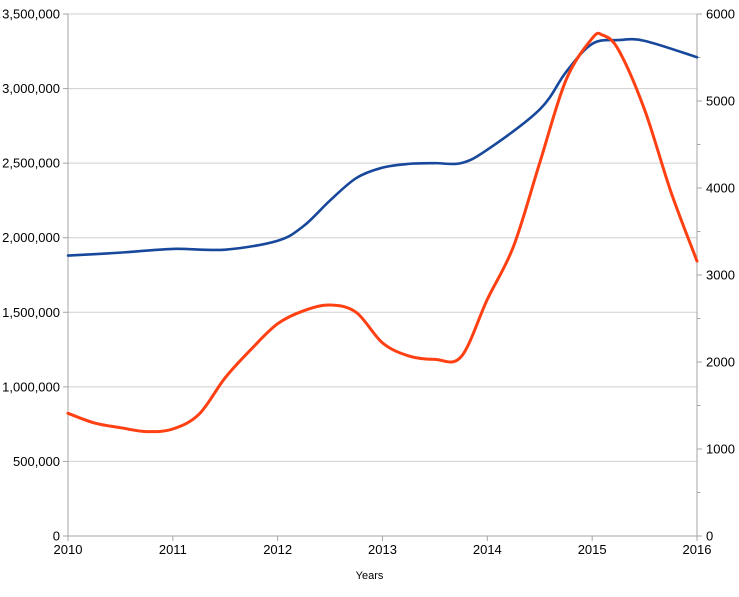 This screenshot has height=597, width=739. What do you see at coordinates (720, 449) in the screenshot?
I see `right-axis-label: 1000` at bounding box center [720, 449].